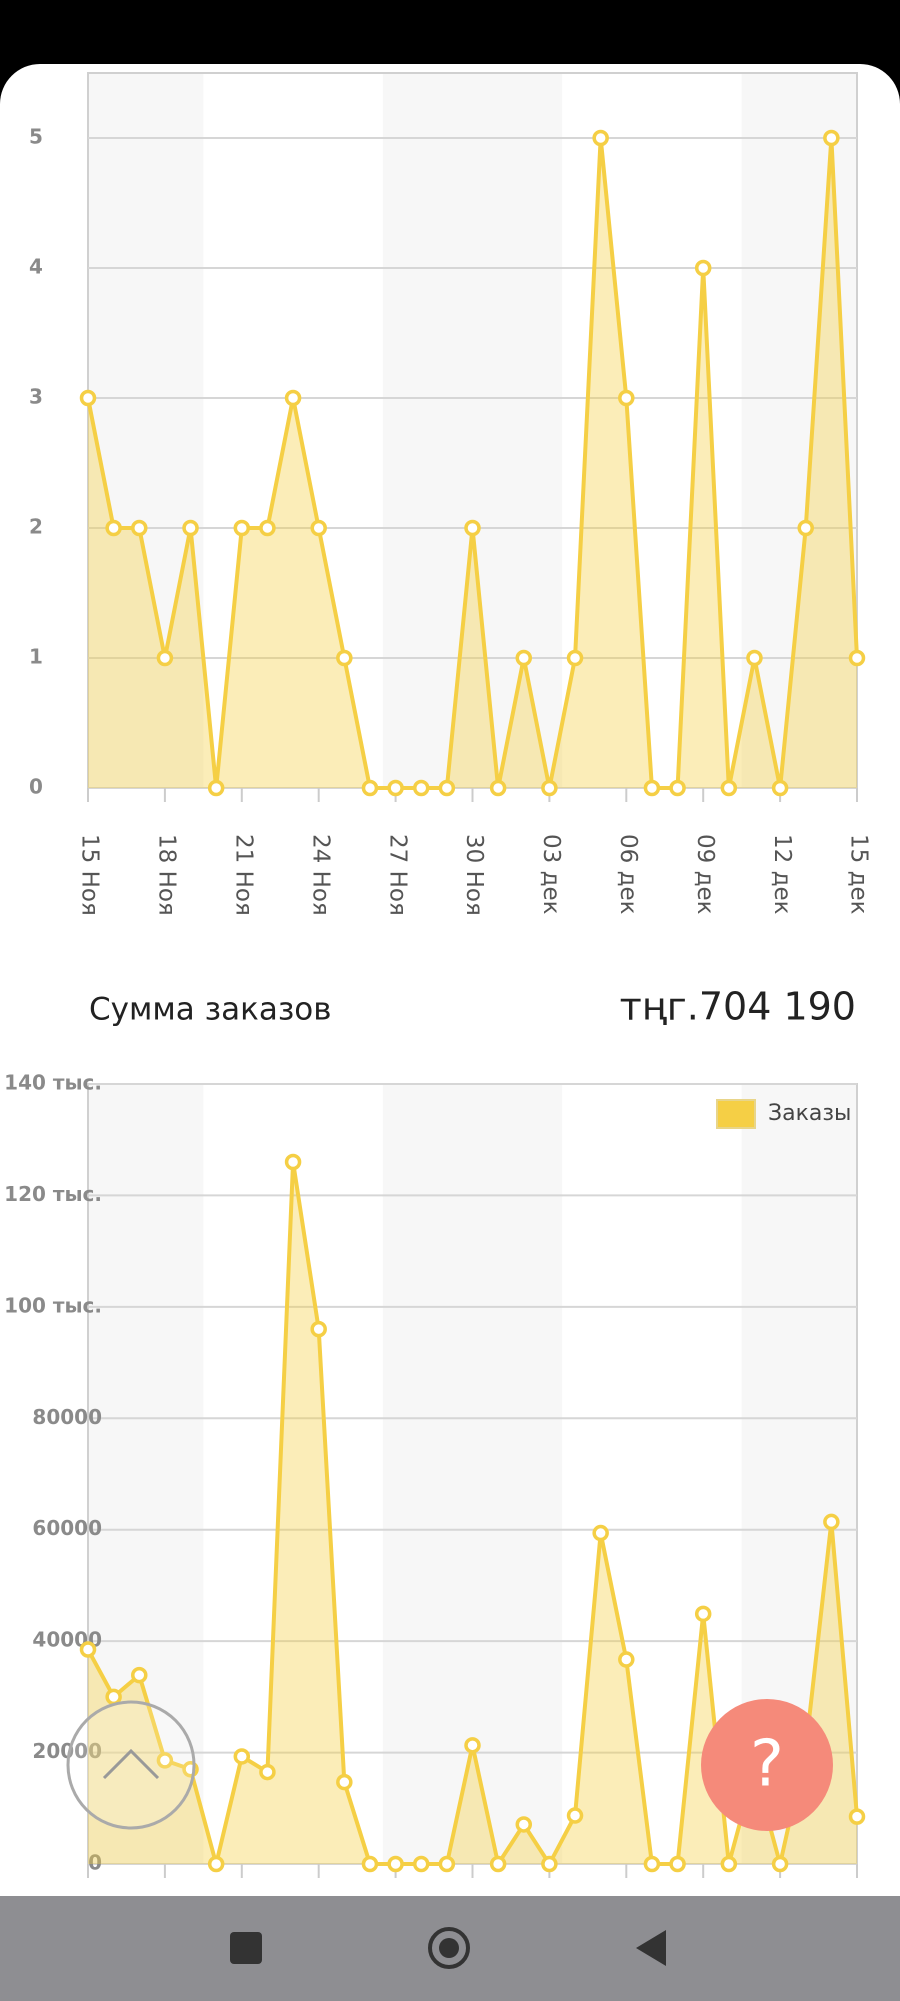  I want to click on y-tick-label: 3, so click(36, 397).